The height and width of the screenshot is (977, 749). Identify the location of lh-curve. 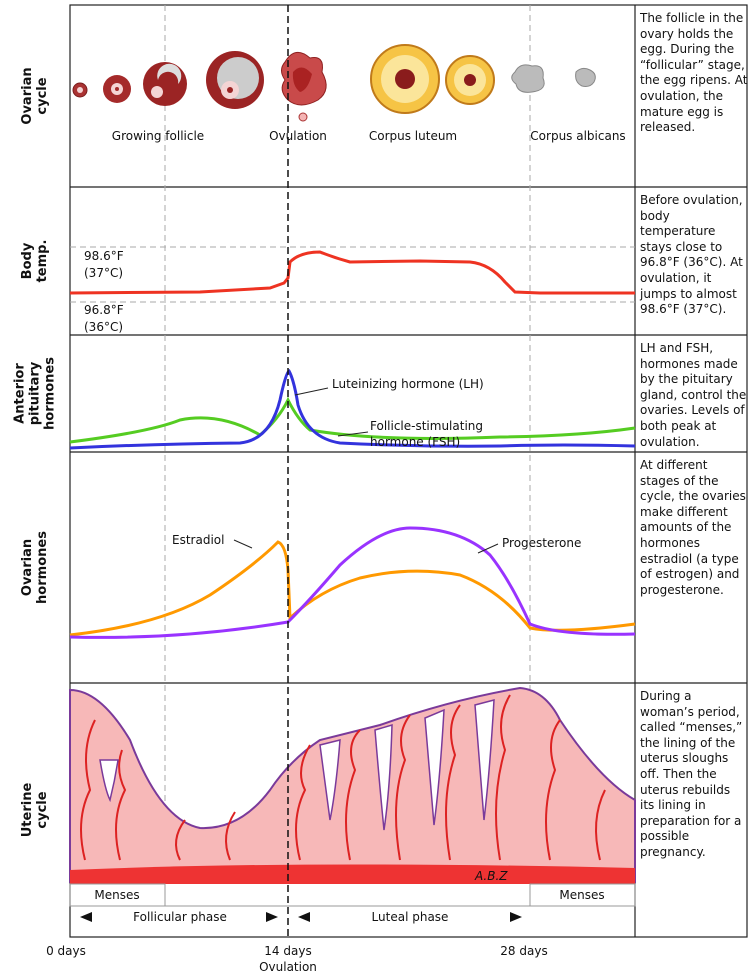
(352, 409).